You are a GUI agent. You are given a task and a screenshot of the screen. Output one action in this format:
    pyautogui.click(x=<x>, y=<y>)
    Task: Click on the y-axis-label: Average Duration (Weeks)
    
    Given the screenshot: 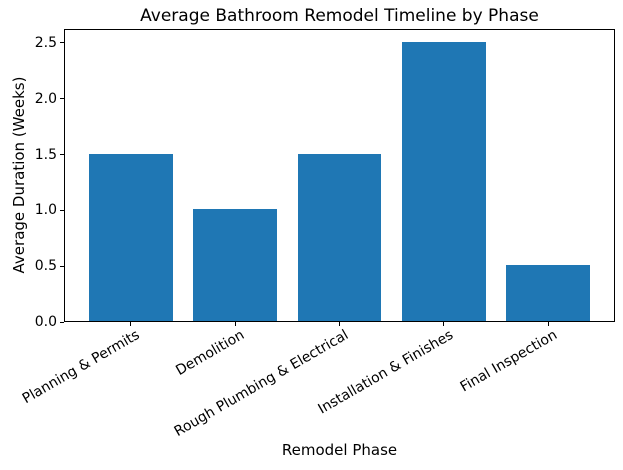 What is the action you would take?
    pyautogui.click(x=19, y=175)
    